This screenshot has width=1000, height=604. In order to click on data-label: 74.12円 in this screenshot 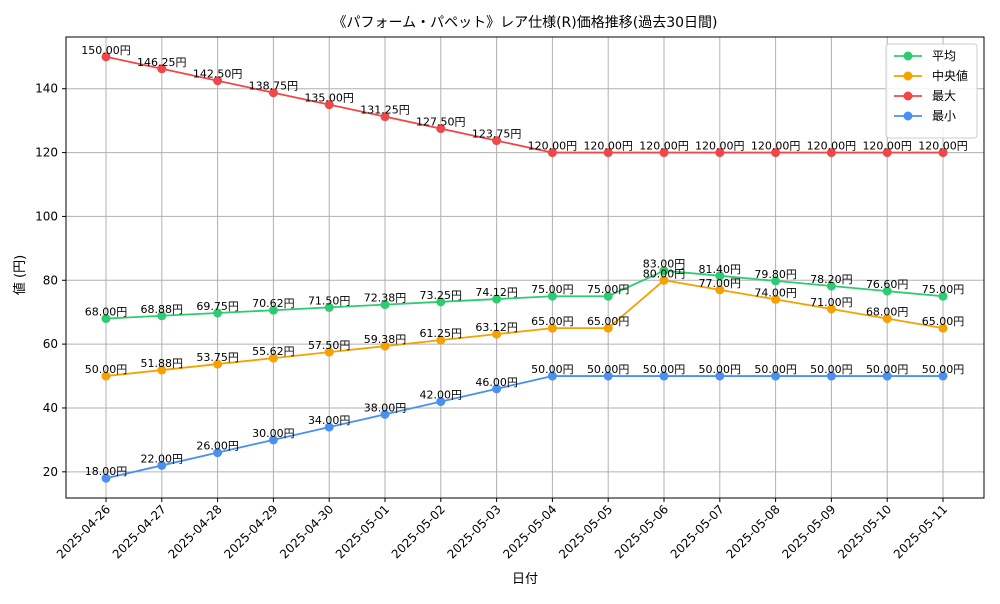, I will do `click(496, 292)`.